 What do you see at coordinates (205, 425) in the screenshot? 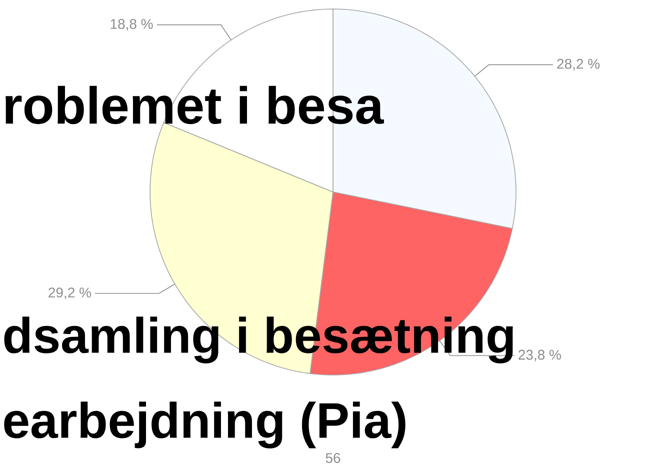
I see `text: earbejdning (Pia)` at bounding box center [205, 425].